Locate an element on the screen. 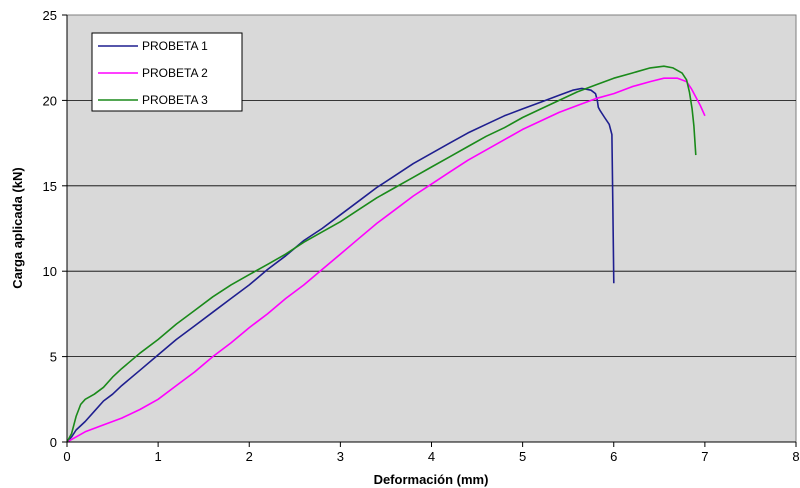 This screenshot has width=800, height=488. x-tick-label-2: 2 is located at coordinates (249, 456).